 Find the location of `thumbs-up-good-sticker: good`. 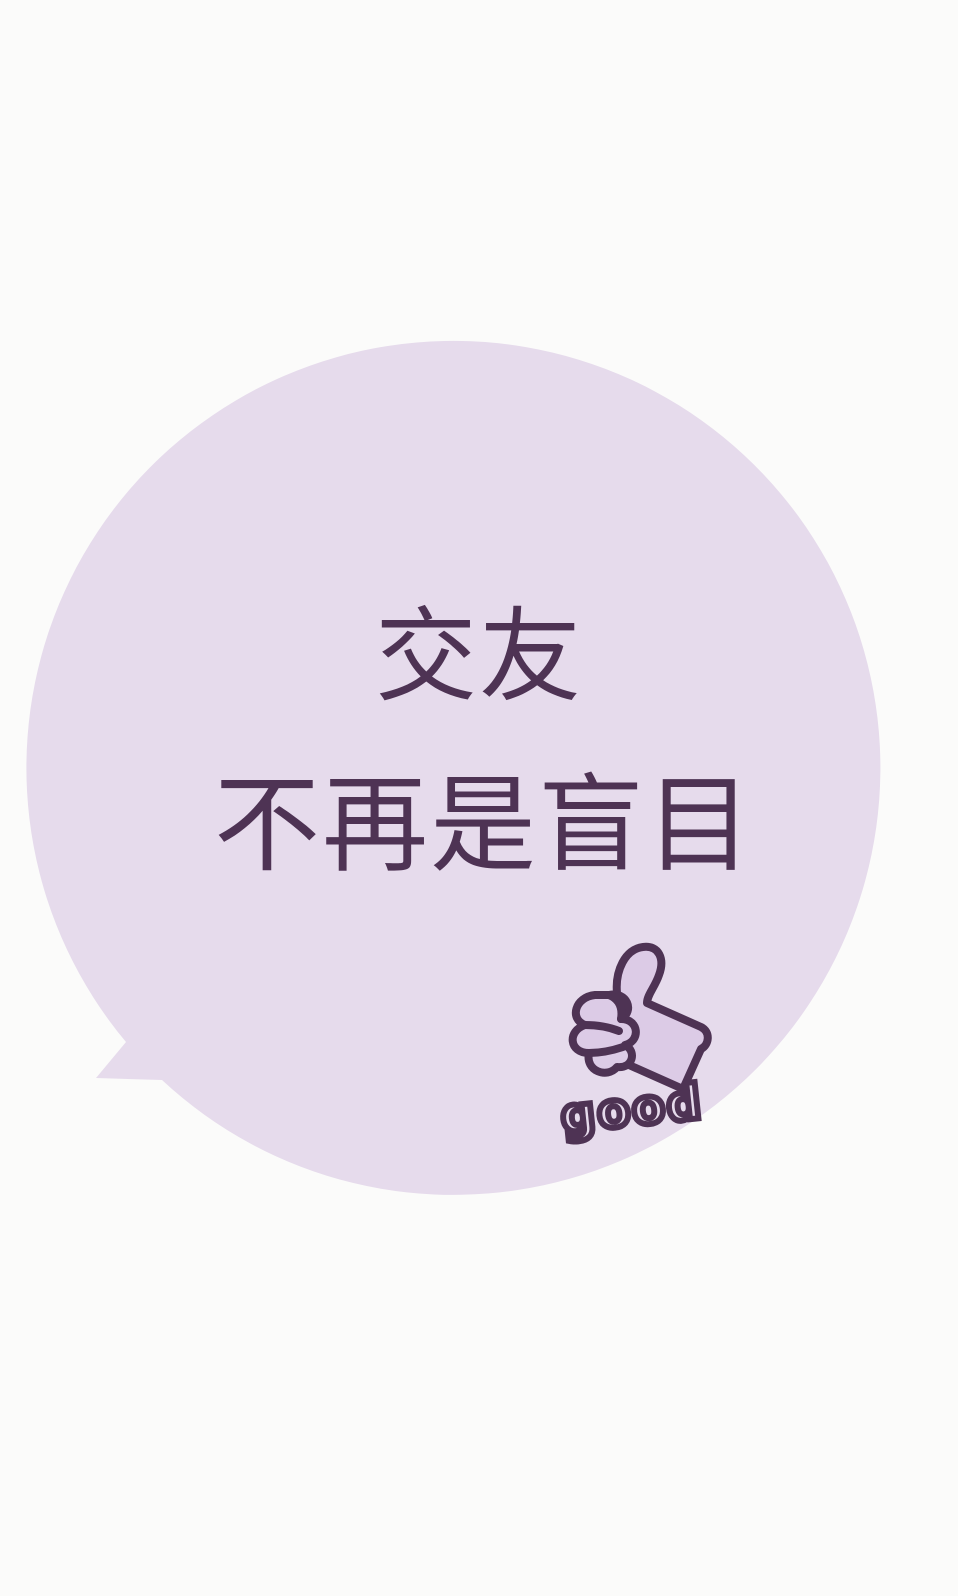

thumbs-up-good-sticker: good is located at coordinates (633, 1043).